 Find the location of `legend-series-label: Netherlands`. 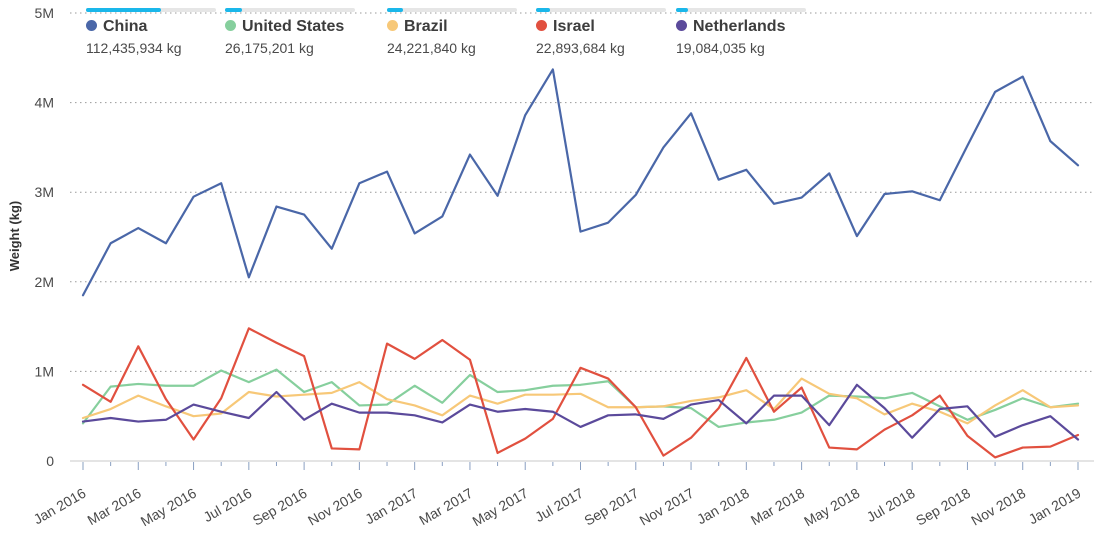

legend-series-label: Netherlands is located at coordinates (739, 26).